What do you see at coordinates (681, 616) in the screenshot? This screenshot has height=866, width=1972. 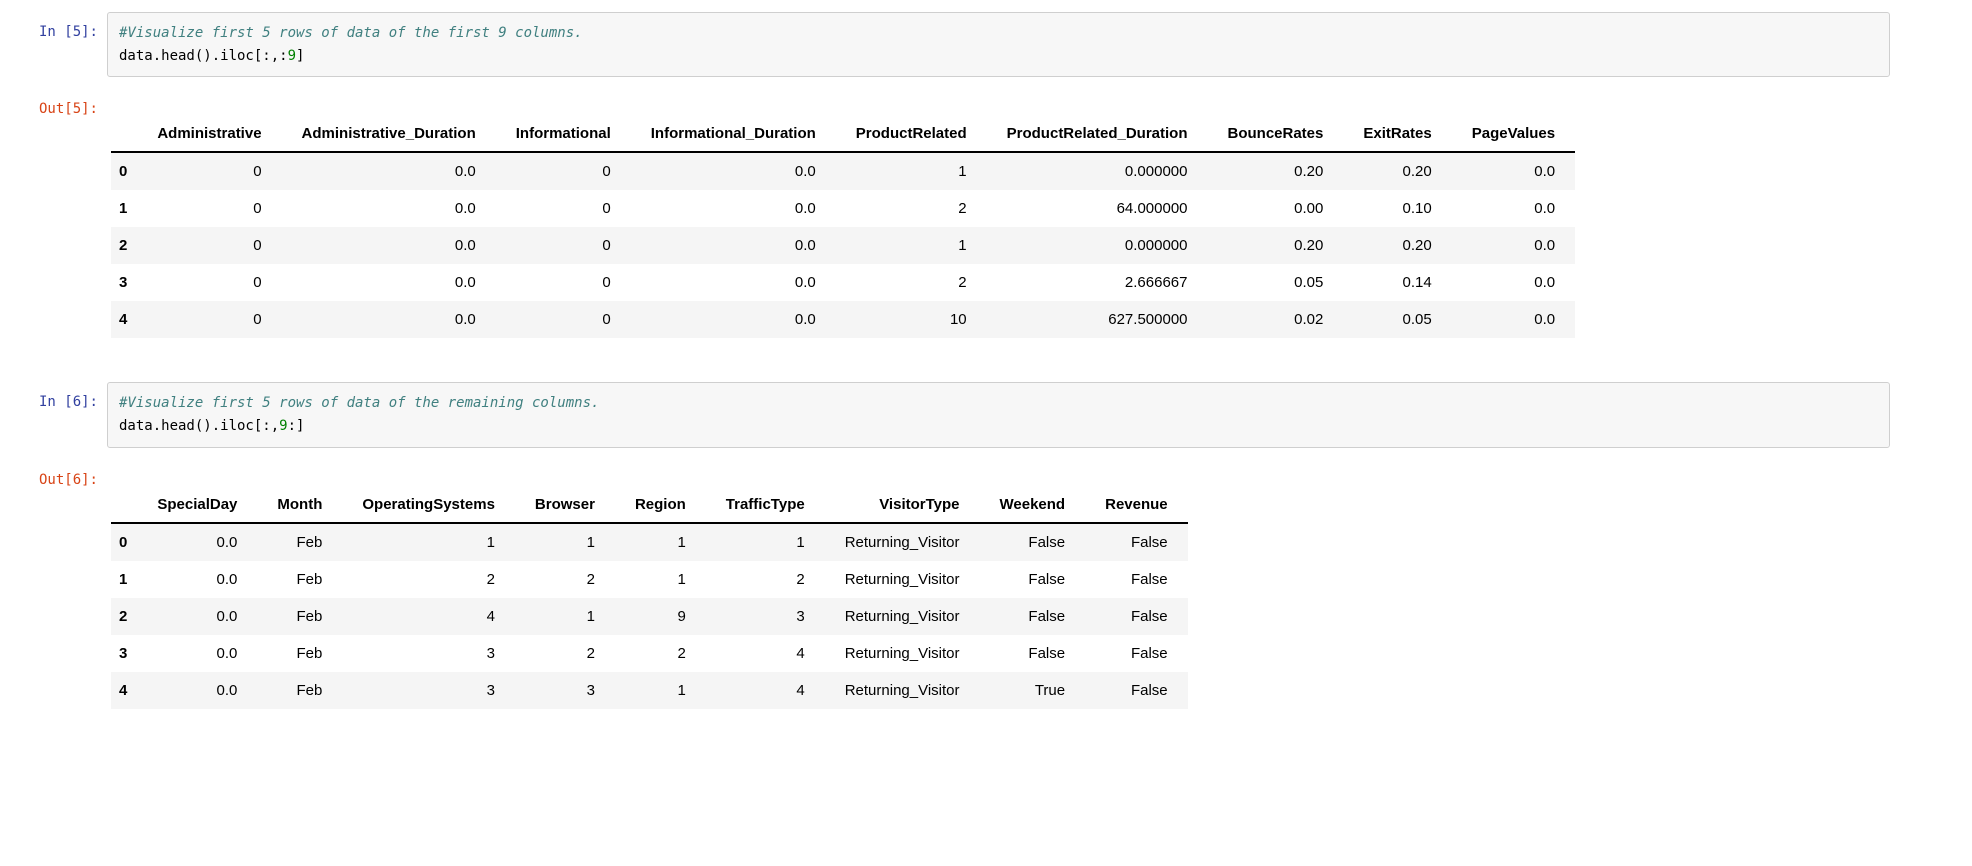 I see `table-cell: 9` at bounding box center [681, 616].